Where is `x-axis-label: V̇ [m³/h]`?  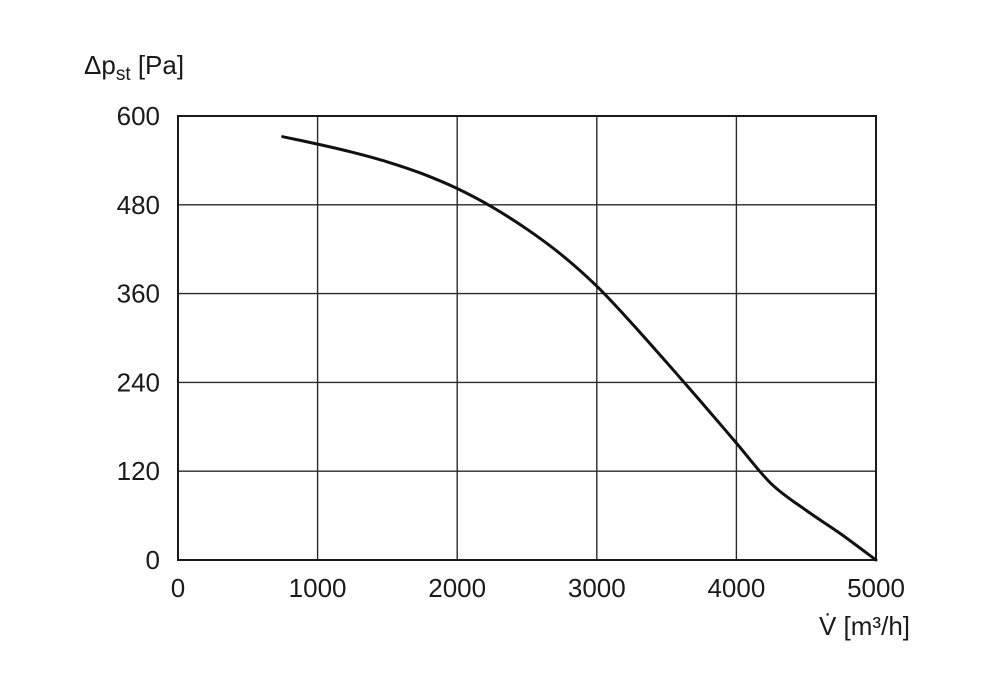
x-axis-label: V̇ [m³/h] is located at coordinates (864, 626).